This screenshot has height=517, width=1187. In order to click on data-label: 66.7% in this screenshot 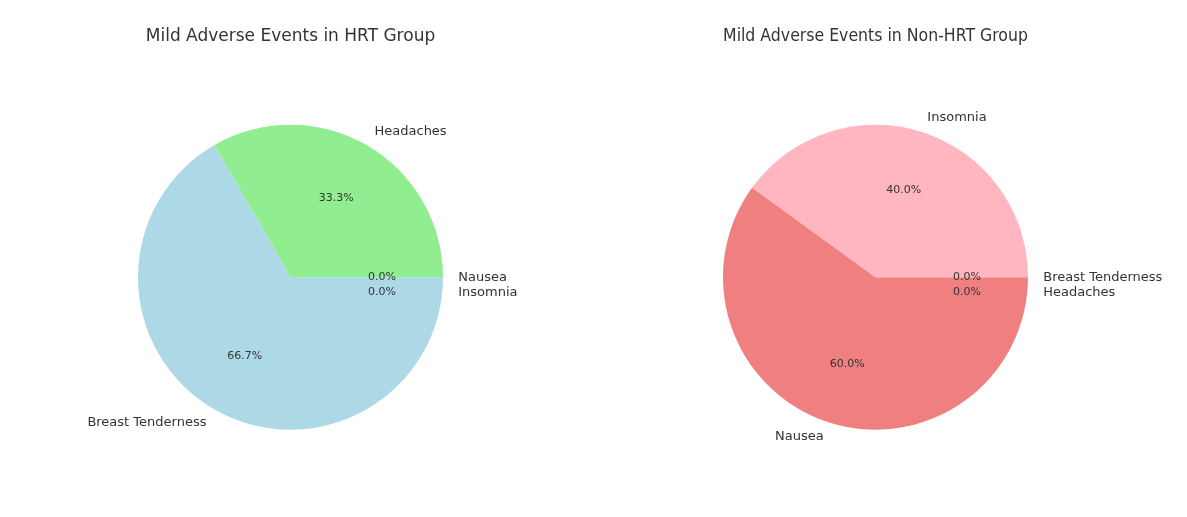, I will do `click(245, 356)`.